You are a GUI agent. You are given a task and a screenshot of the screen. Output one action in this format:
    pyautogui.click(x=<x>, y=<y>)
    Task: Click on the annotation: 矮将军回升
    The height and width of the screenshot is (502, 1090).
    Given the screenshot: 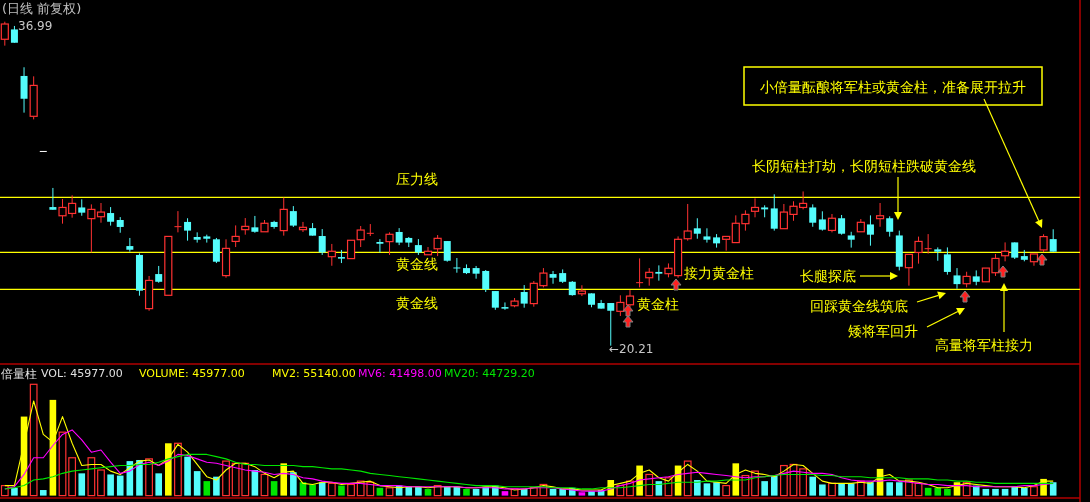 What is the action you would take?
    pyautogui.click(x=883, y=331)
    